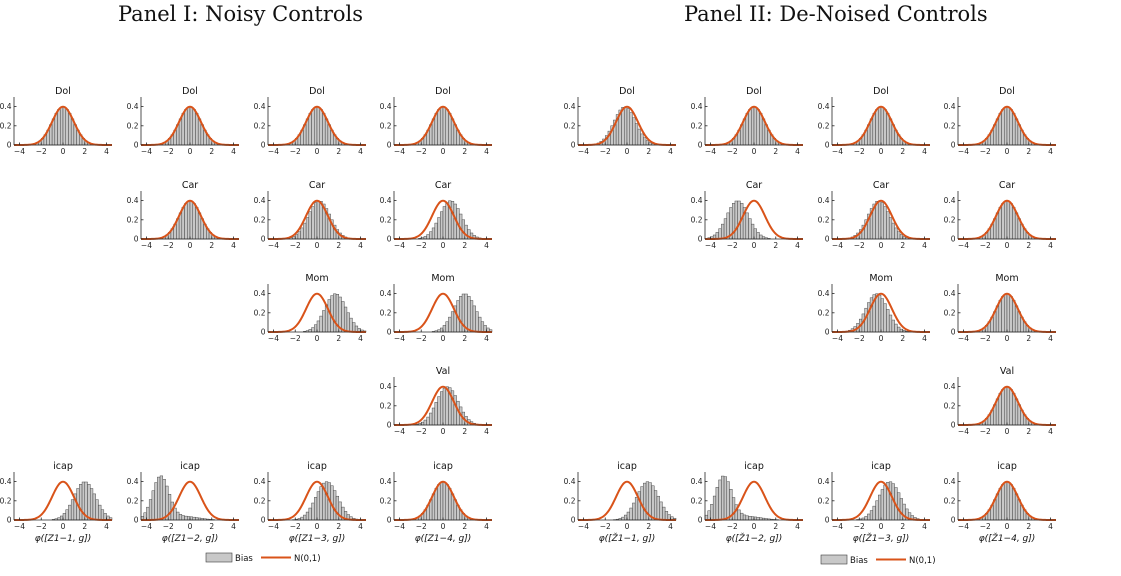  What do you see at coordinates (190, 185) in the screenshot?
I see `subplot-title: Car` at bounding box center [190, 185].